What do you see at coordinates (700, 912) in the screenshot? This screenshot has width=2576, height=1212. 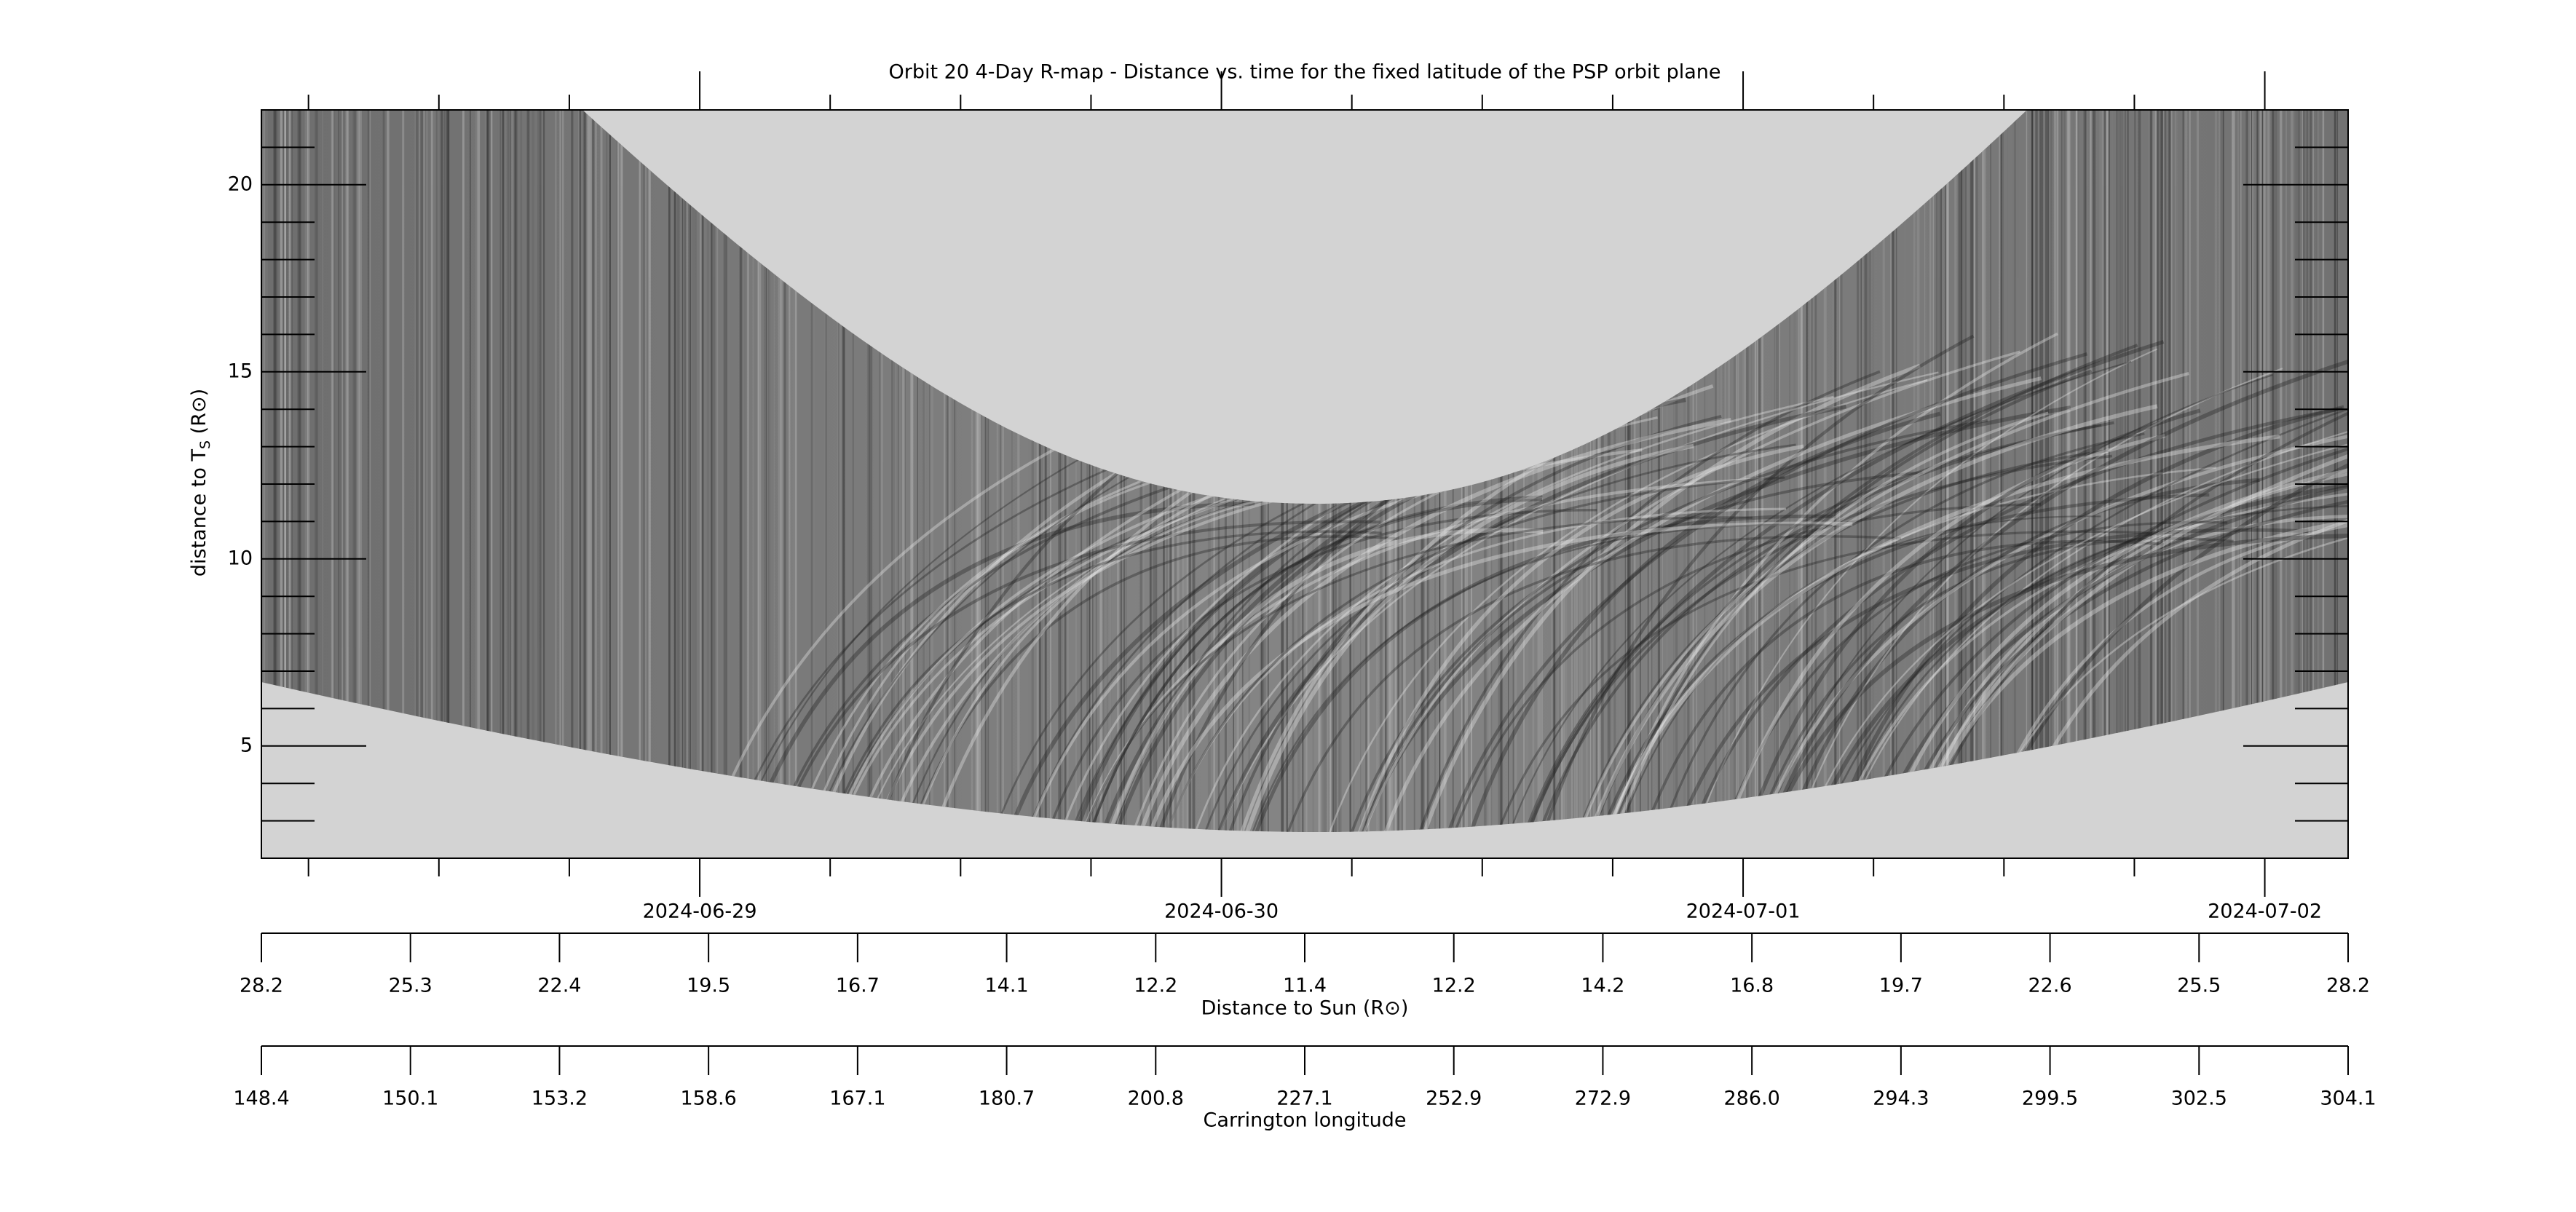 I see `x-tick-label: 2024-06-29` at bounding box center [700, 912].